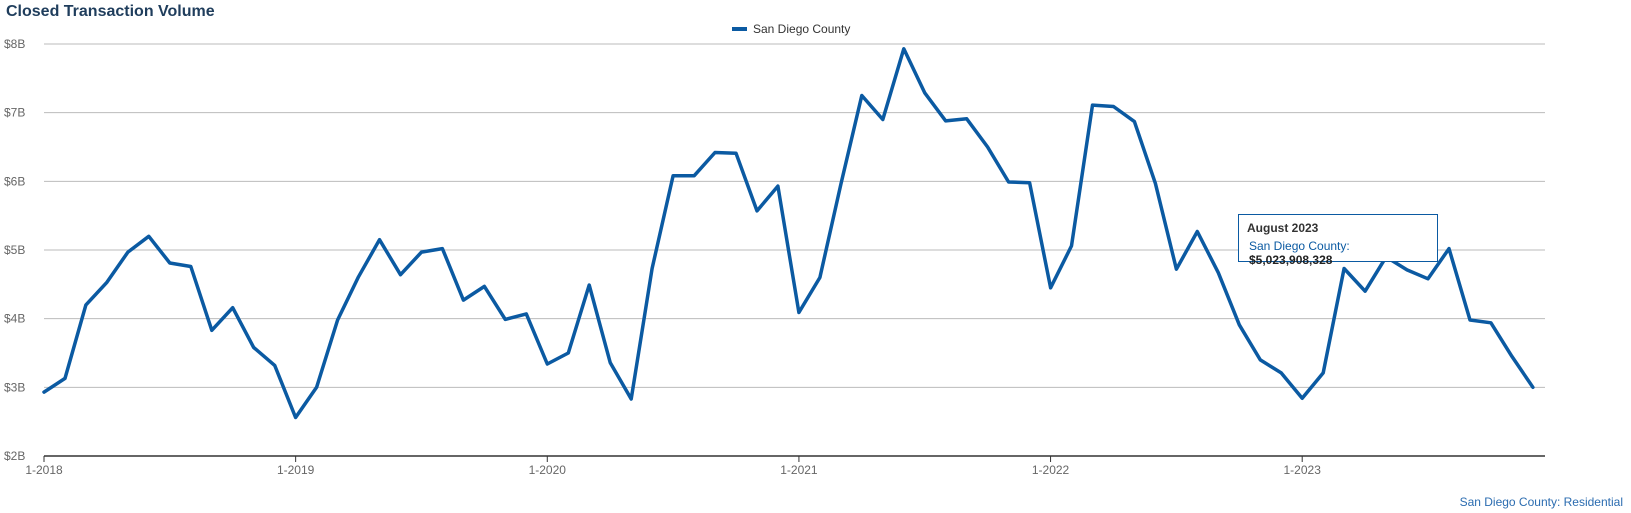  I want to click on x-tick-label: 1-2018, so click(44, 470).